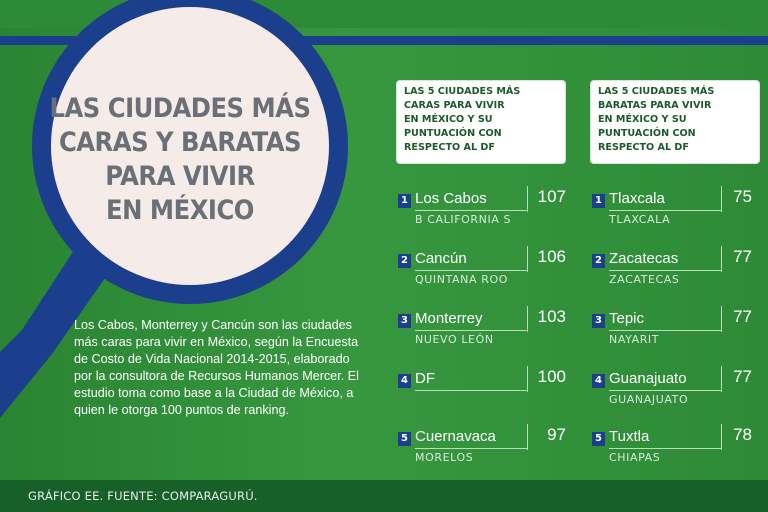 The height and width of the screenshot is (512, 768). What do you see at coordinates (180, 176) in the screenshot?
I see `title-line: PARA VIVIR` at bounding box center [180, 176].